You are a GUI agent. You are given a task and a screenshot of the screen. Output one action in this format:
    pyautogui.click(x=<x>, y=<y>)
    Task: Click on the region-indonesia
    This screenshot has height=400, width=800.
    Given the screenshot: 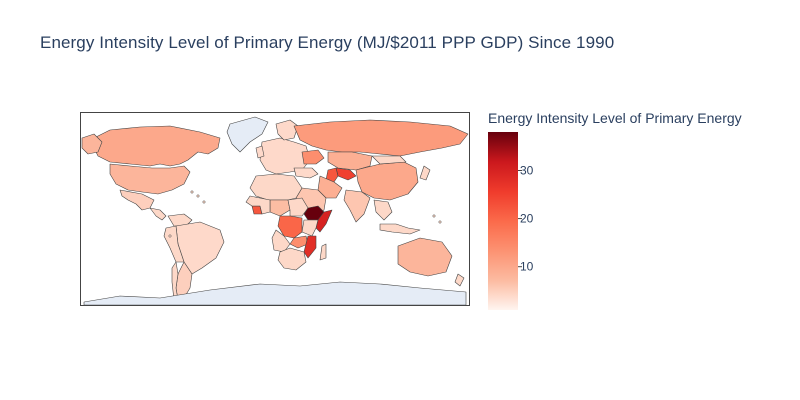 What is the action you would take?
    pyautogui.click(x=400, y=229)
    